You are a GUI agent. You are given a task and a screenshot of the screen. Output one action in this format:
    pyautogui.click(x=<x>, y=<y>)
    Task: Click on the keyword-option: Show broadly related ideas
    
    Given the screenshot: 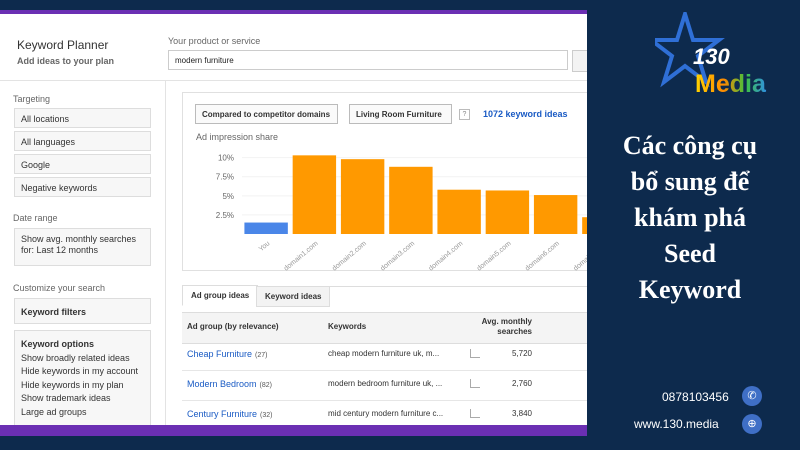 What is the action you would take?
    pyautogui.click(x=75, y=357)
    